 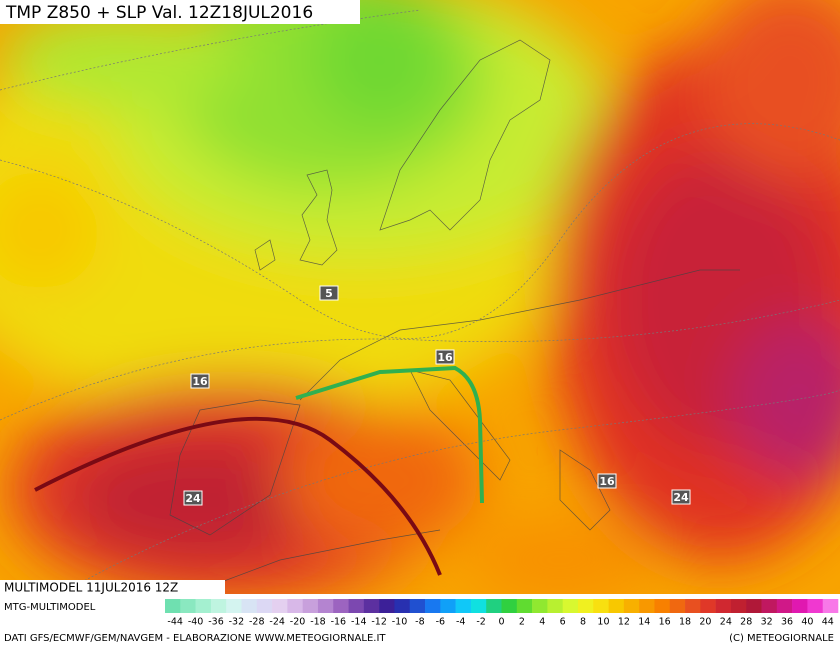 What do you see at coordinates (318, 622) in the screenshot?
I see `colorbar-label: -18` at bounding box center [318, 622].